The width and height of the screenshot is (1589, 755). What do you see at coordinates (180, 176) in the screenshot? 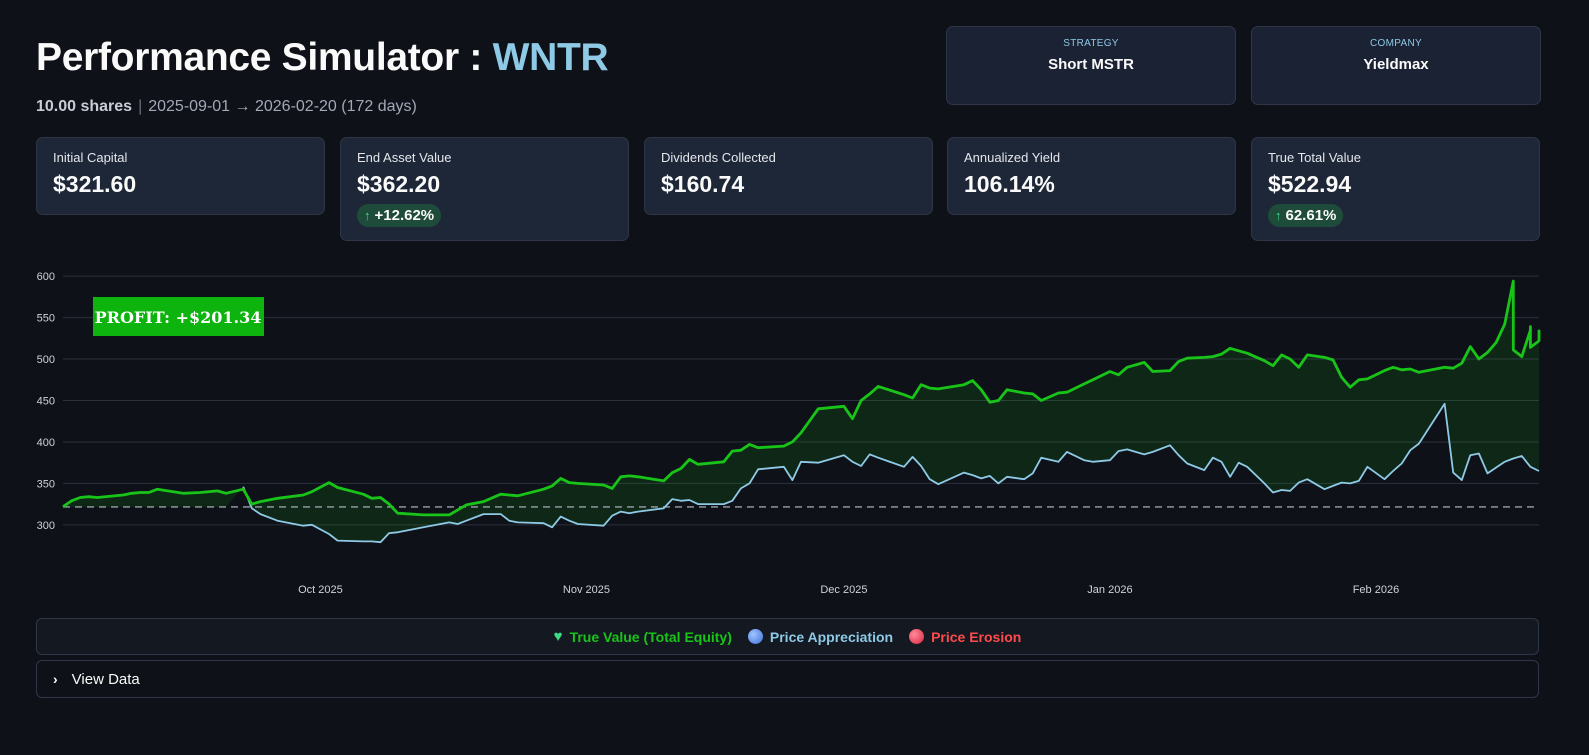
I see `metric-initial-capital: Initial Capital $321.60` at bounding box center [180, 176].